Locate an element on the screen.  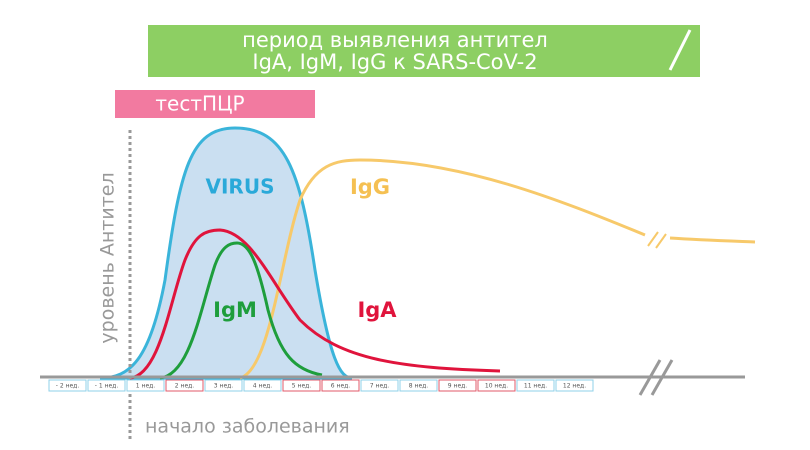
week-label: 1 нед. is located at coordinates (145, 386).